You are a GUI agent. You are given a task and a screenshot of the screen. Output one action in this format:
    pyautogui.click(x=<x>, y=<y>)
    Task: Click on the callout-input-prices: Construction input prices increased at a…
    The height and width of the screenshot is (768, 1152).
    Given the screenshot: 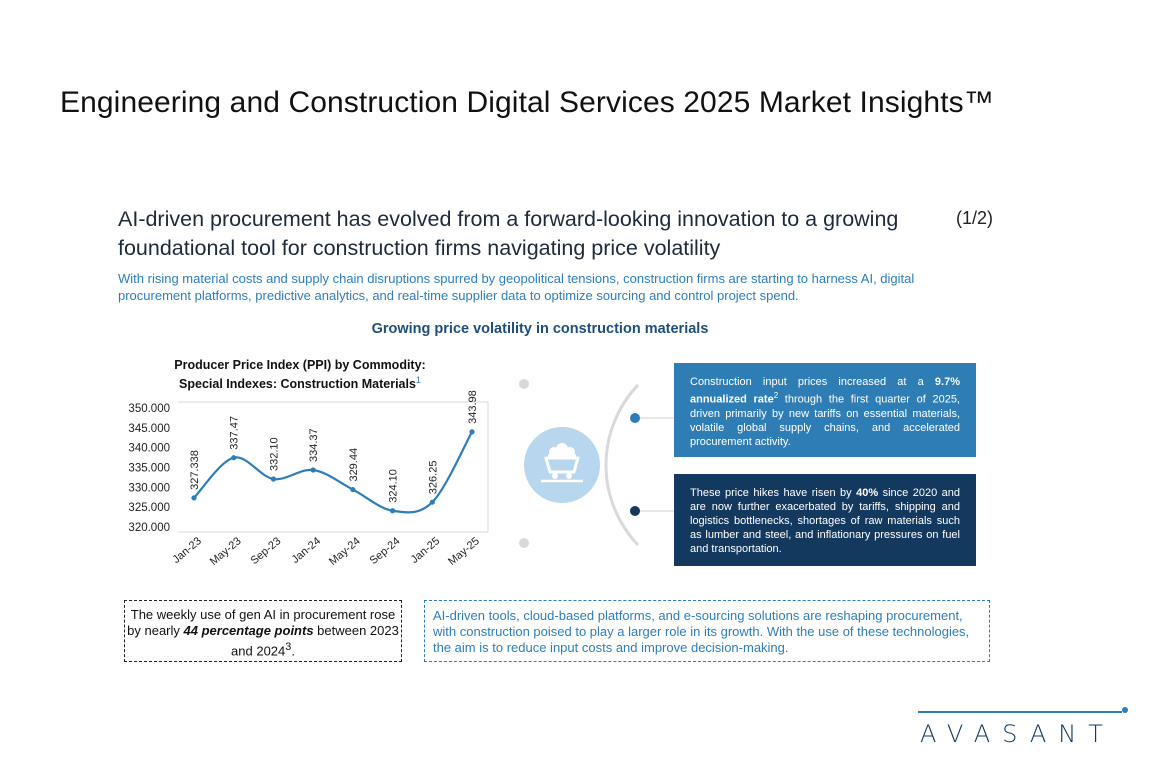 What is the action you would take?
    pyautogui.click(x=825, y=410)
    